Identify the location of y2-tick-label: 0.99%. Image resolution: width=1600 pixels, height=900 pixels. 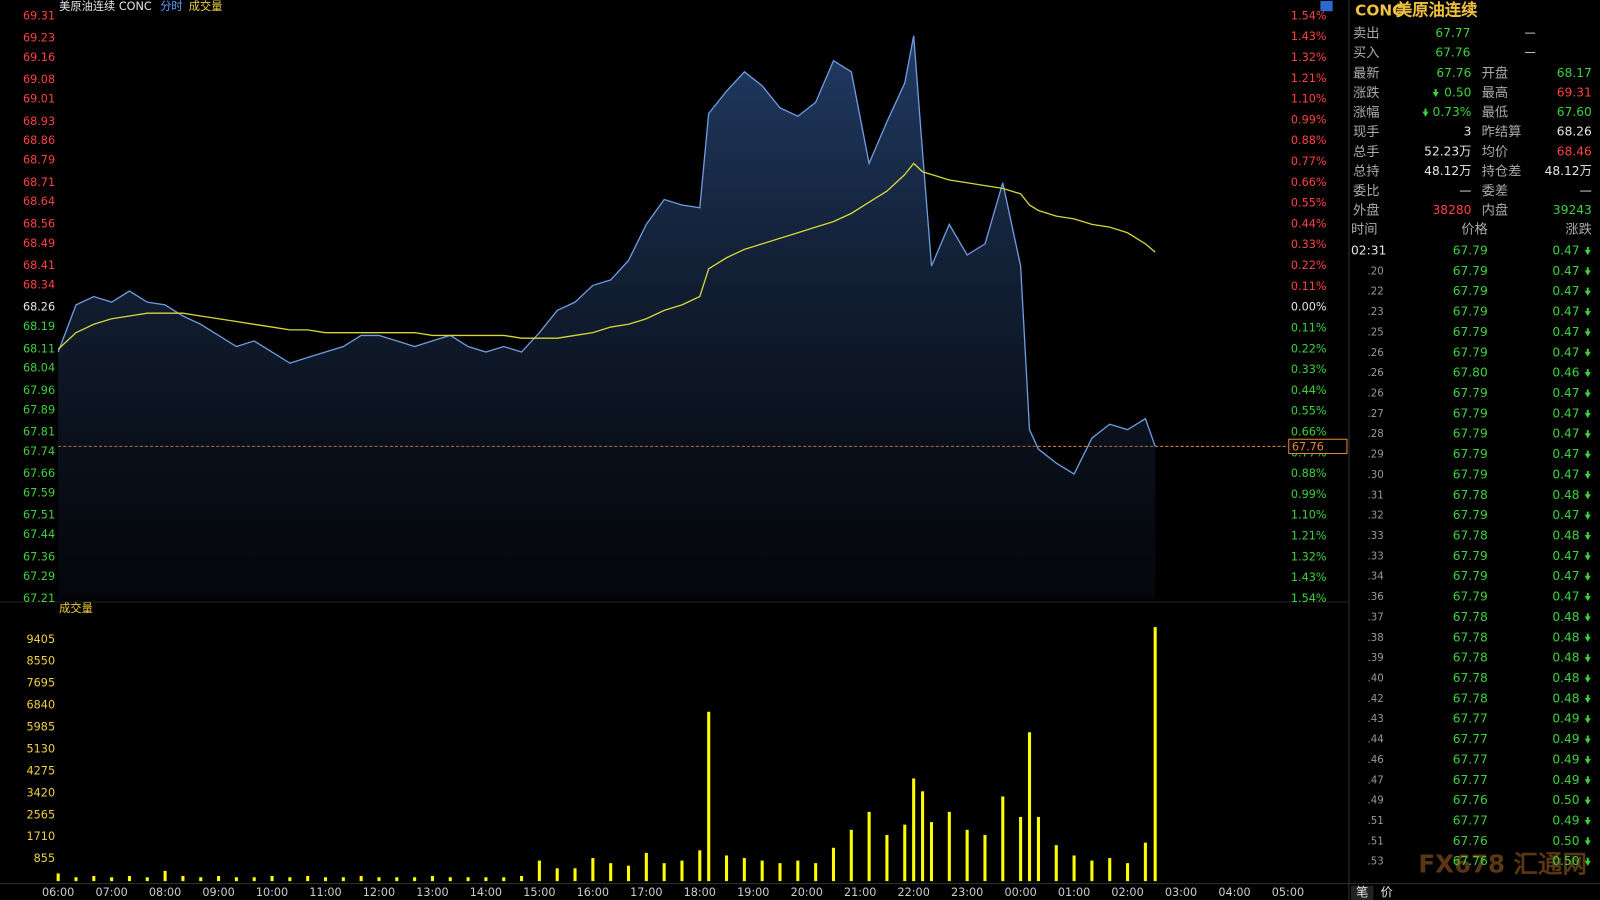
(1309, 119).